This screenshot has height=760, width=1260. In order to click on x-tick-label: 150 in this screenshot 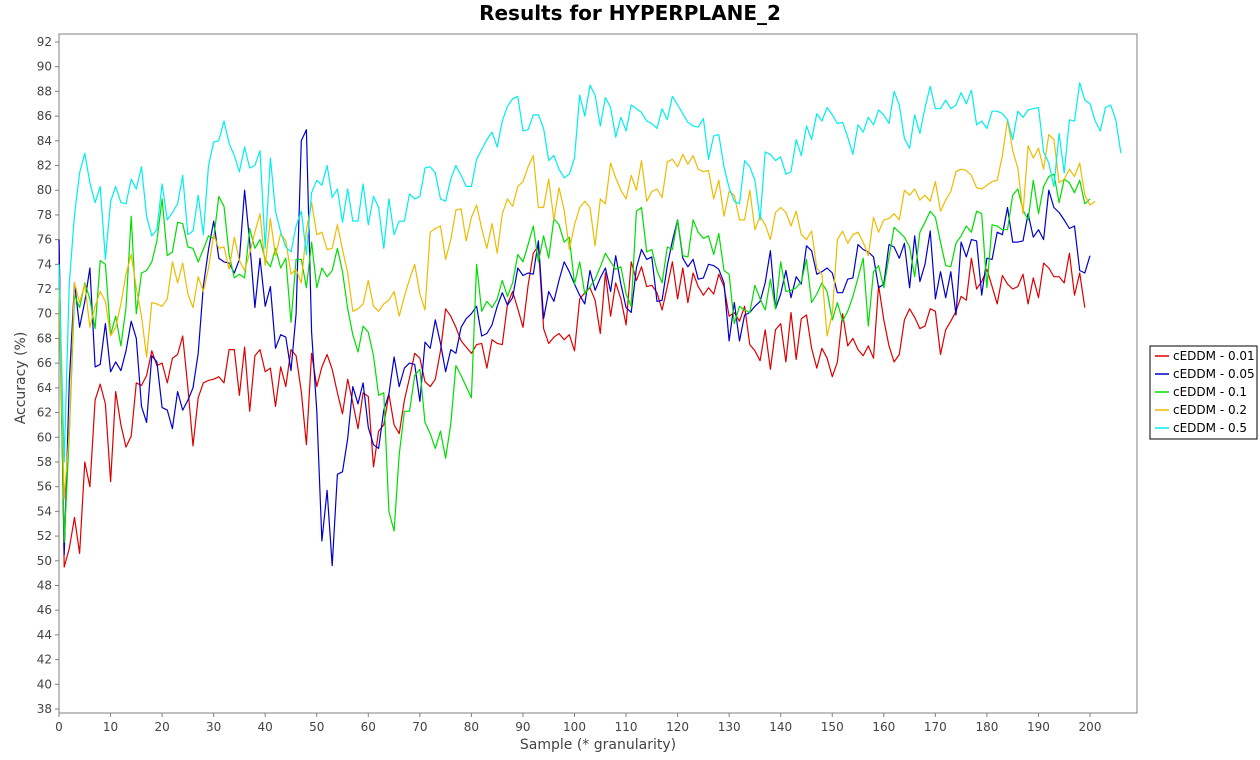, I will do `click(832, 727)`.